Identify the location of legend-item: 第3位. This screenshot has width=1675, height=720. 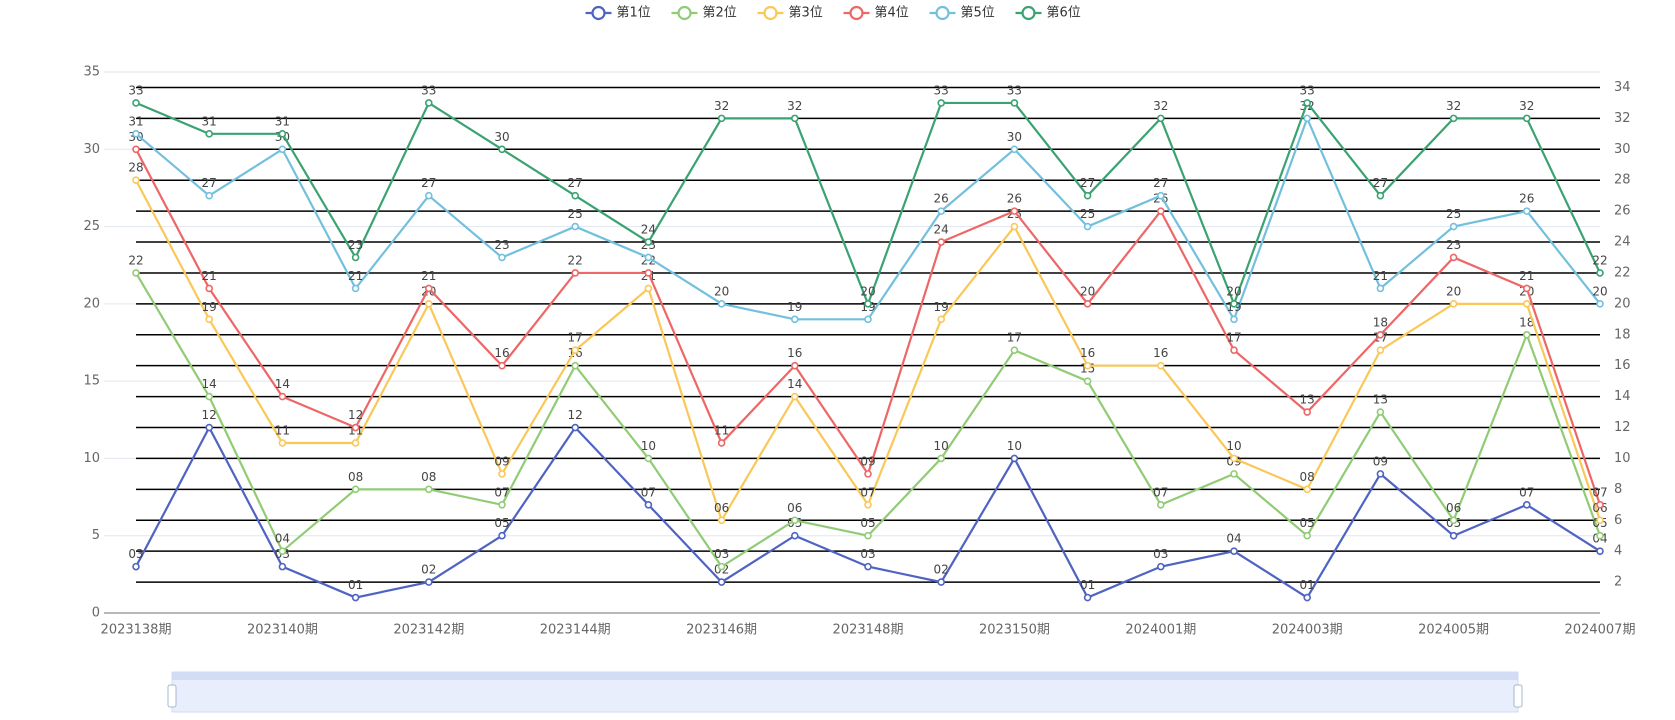
(790, 13).